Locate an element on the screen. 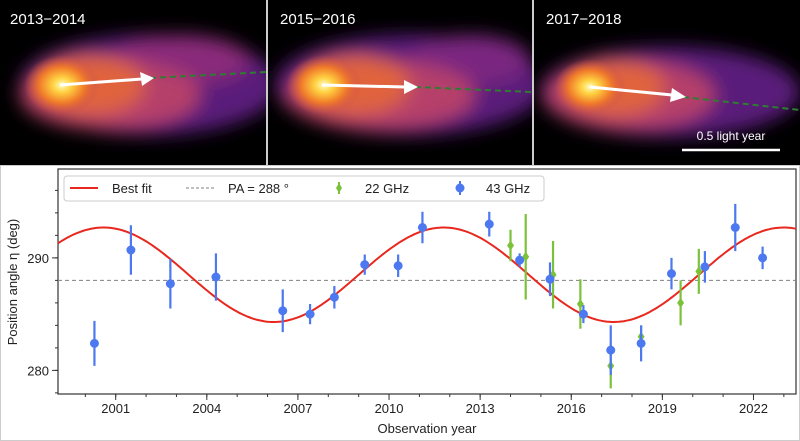 Image resolution: width=800 pixels, height=441 pixels. x-tick-label: 2001 is located at coordinates (115, 408).